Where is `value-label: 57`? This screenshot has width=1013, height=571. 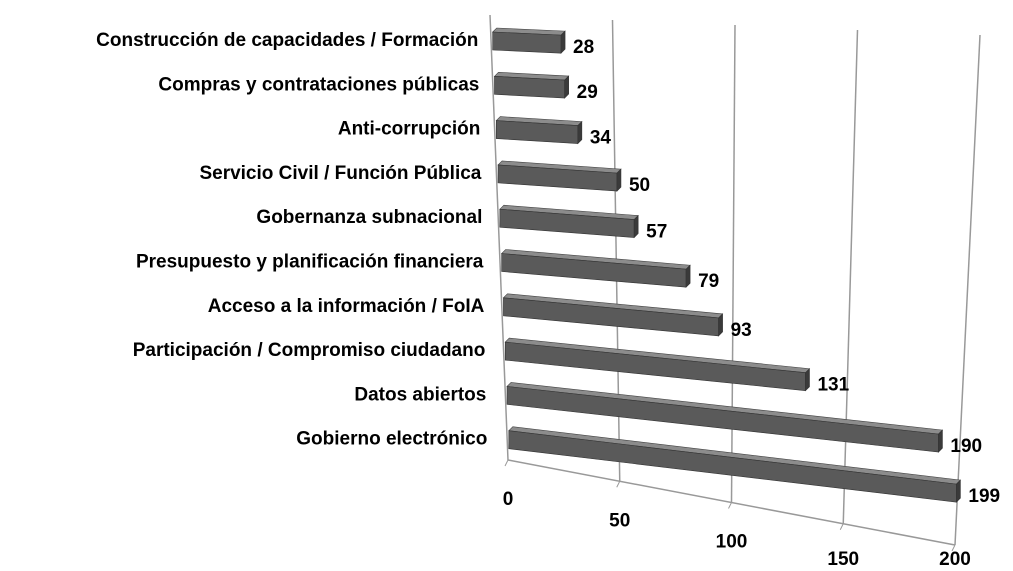 value-label: 57 is located at coordinates (656, 232).